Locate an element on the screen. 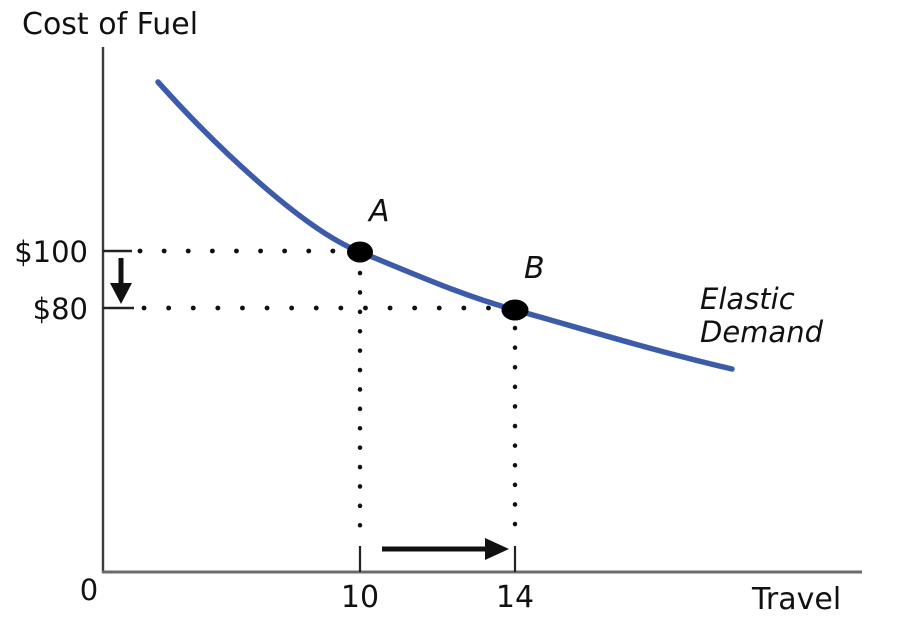 Image resolution: width=900 pixels, height=639 pixels. x-tick-label-10: 10 is located at coordinates (360, 597).